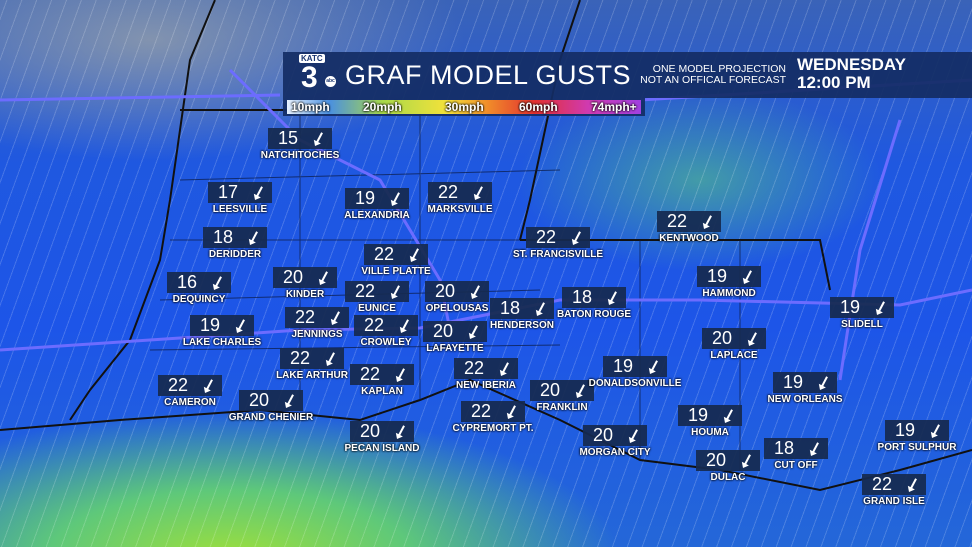 The height and width of the screenshot is (547, 972). Describe the element at coordinates (190, 402) in the screenshot. I see `station-name: CAMERON` at that location.